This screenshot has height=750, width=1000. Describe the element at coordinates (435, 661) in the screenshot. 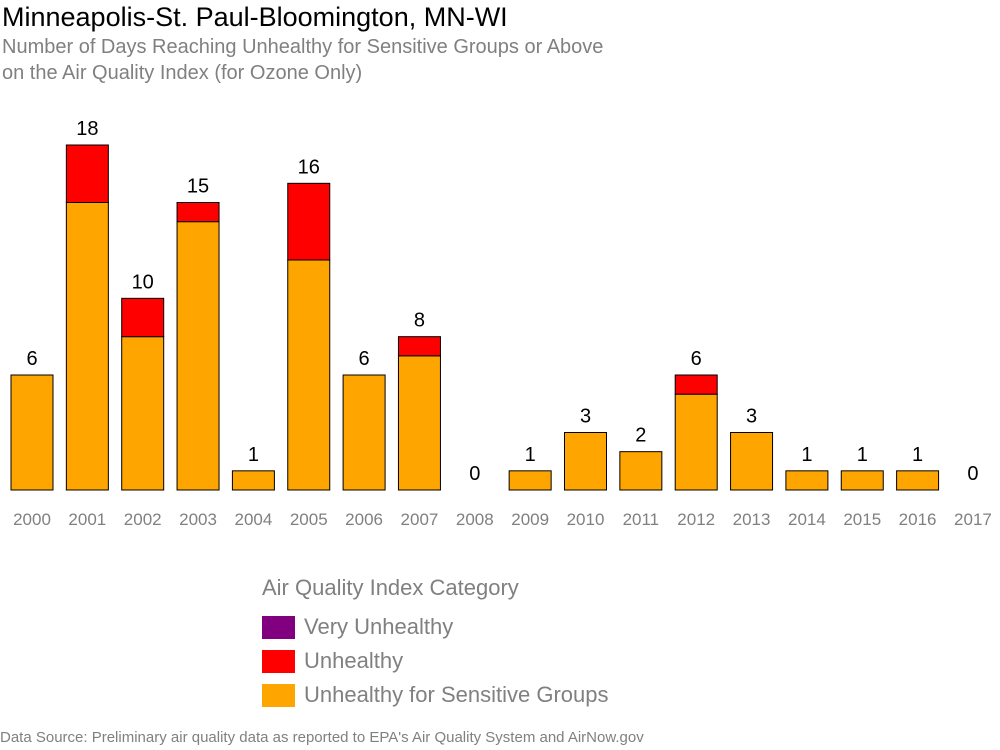

I see `legend-item-unhealthy: Unhealthy` at that location.